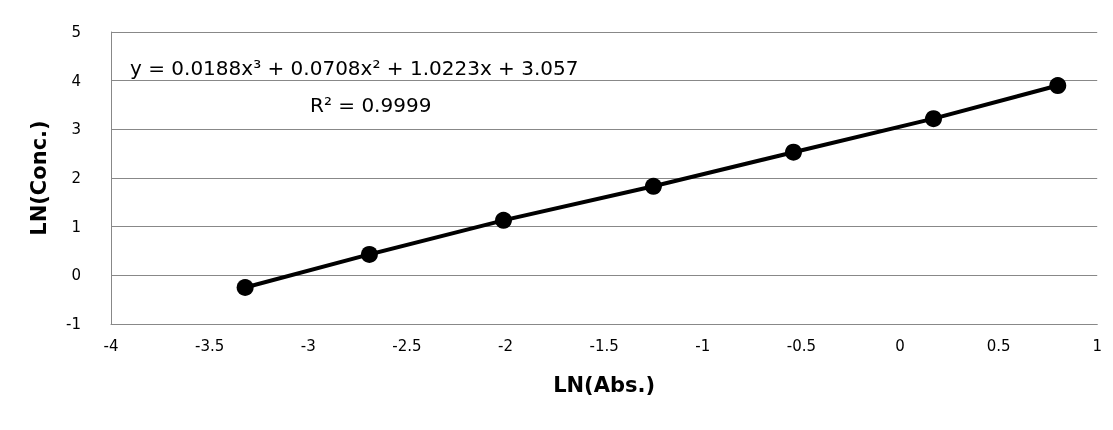  I want to click on x-tick-label: -0.5, so click(801, 345).